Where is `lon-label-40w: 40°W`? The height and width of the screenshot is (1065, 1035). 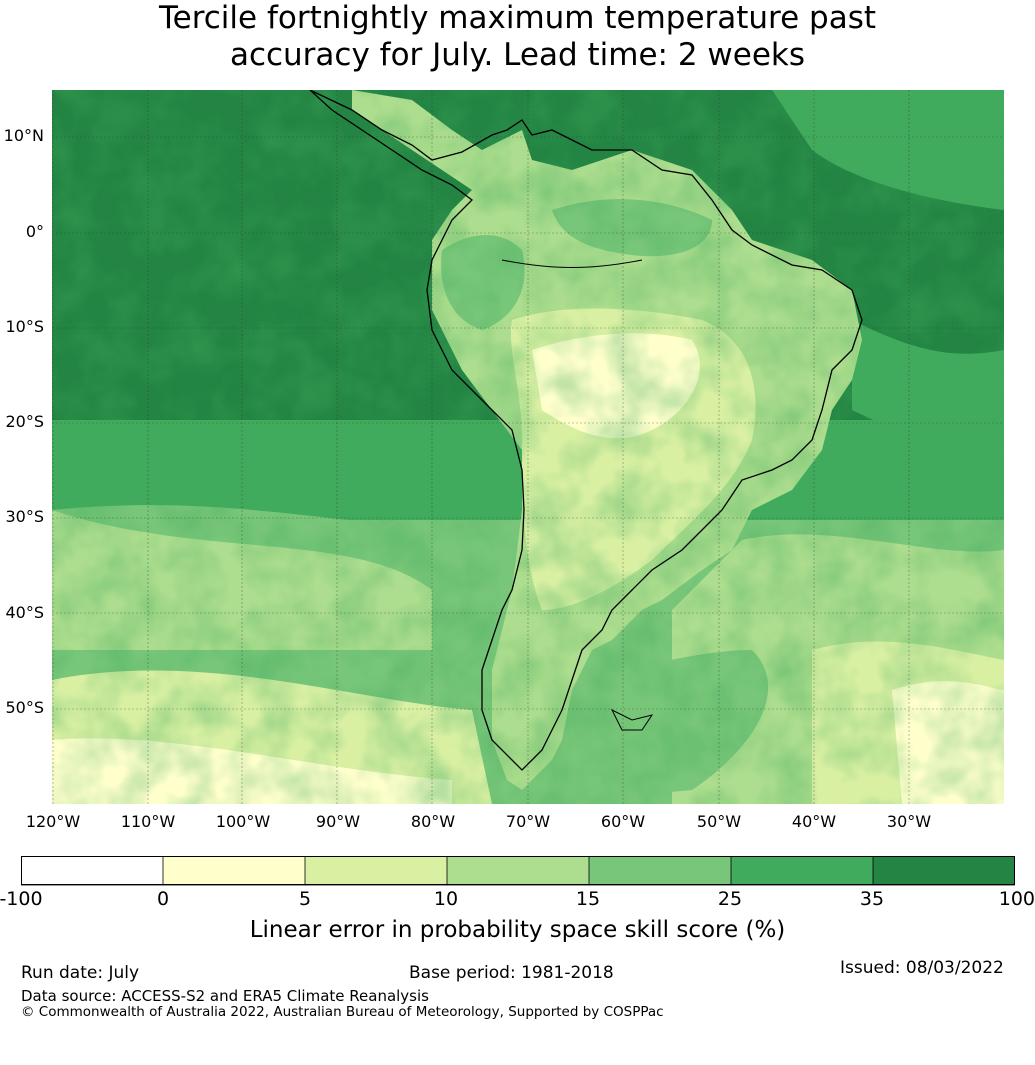 lon-label-40w: 40°W is located at coordinates (814, 821).